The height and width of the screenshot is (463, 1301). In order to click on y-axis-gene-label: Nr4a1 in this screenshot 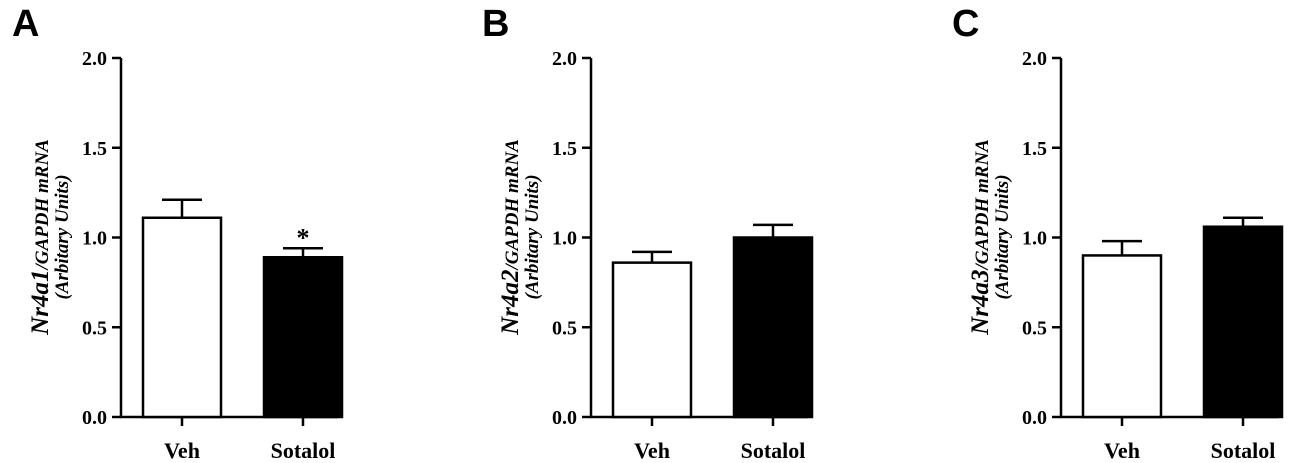, I will do `click(40, 303)`.